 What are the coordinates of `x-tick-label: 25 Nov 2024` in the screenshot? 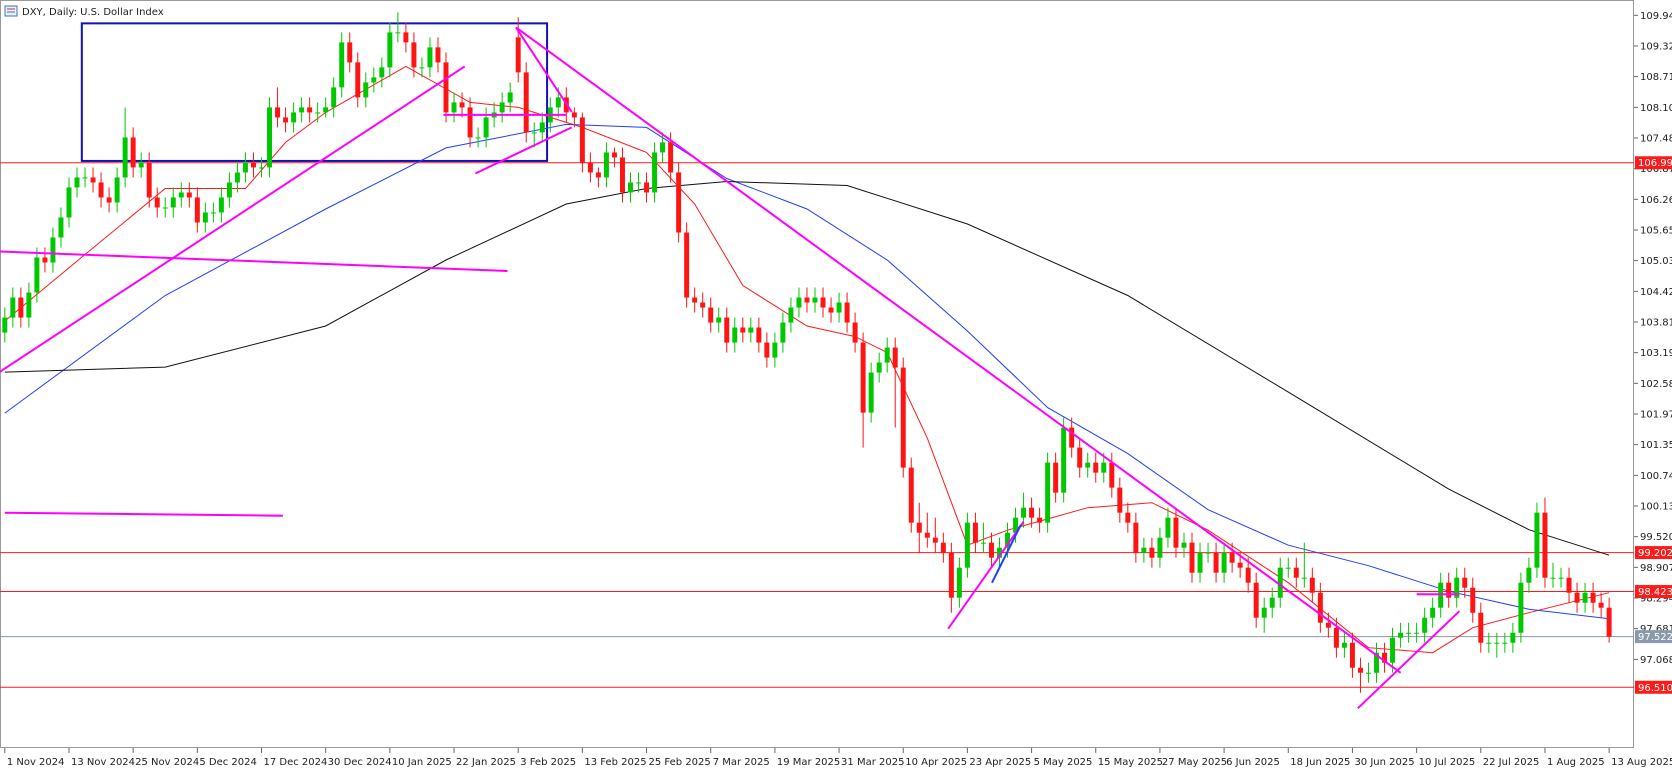 It's located at (167, 762).